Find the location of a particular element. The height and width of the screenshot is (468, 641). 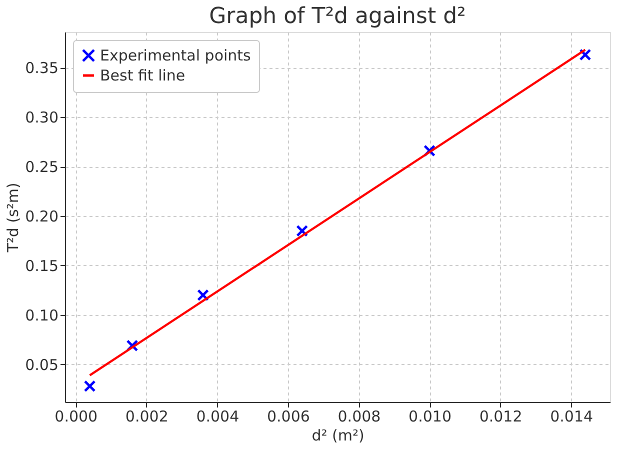

y-tick-label: 0.25 is located at coordinates (41, 167).